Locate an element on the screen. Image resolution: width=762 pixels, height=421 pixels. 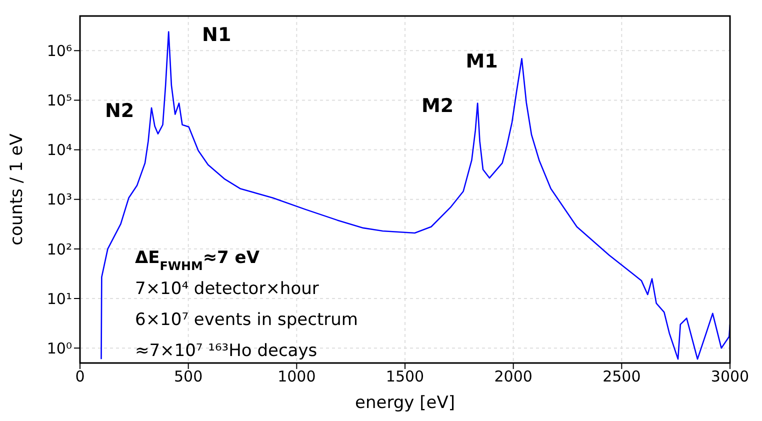
y-tick-label: 10¹ is located at coordinates (59, 299).